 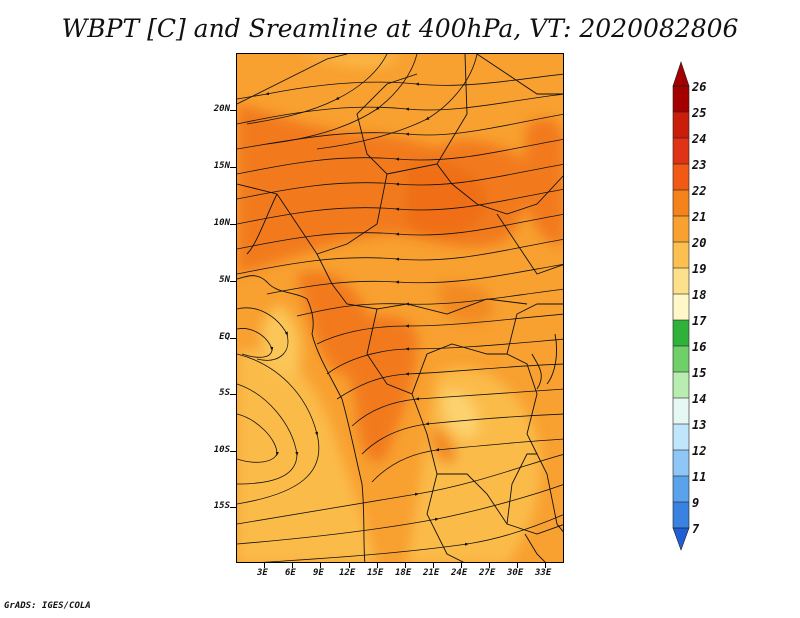 I want to click on x-label-15e: 15E, so click(x=375, y=573).